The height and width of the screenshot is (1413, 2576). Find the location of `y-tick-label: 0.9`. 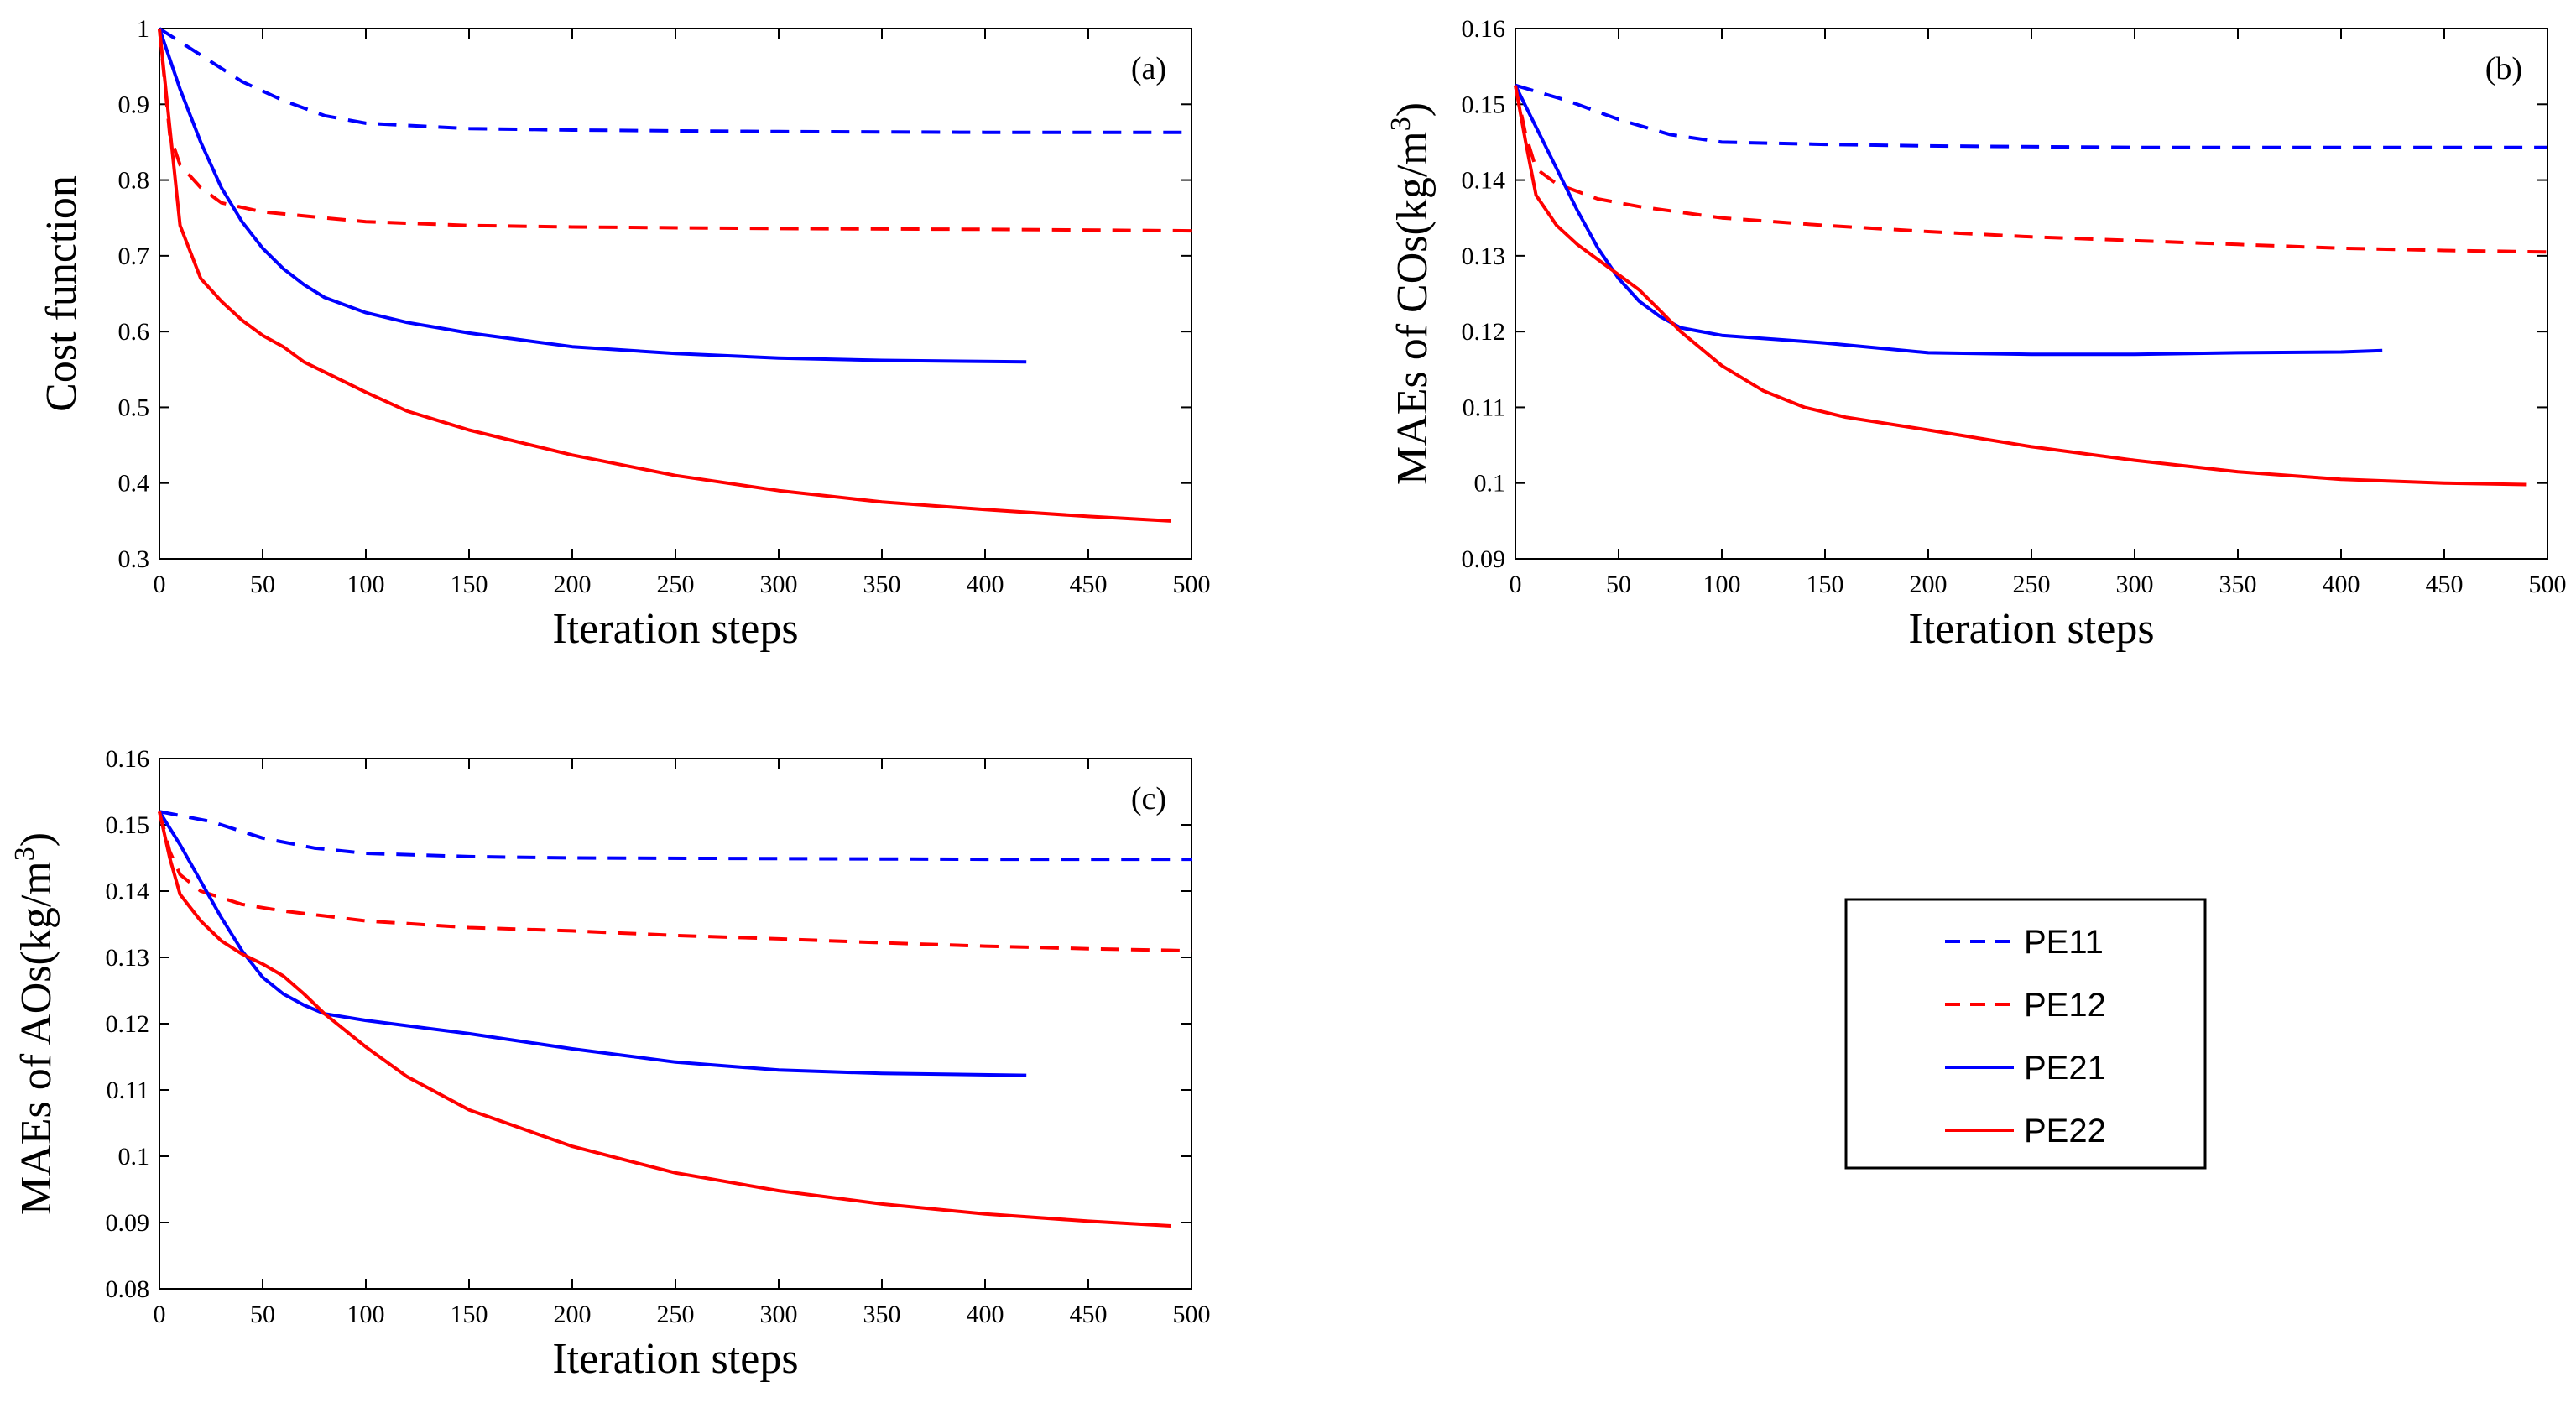

y-tick-label: 0.9 is located at coordinates (134, 104).